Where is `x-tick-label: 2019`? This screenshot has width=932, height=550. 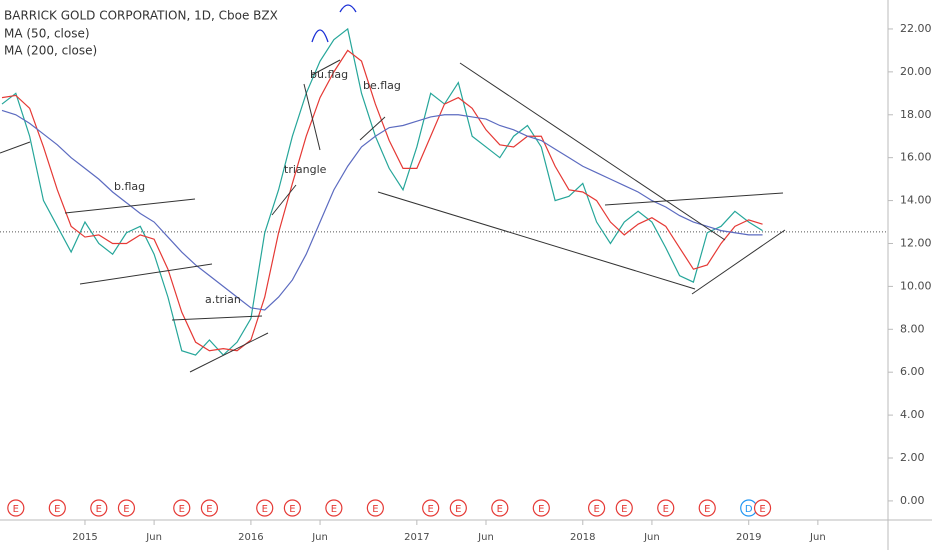
x-tick-label: 2019 is located at coordinates (748, 537).